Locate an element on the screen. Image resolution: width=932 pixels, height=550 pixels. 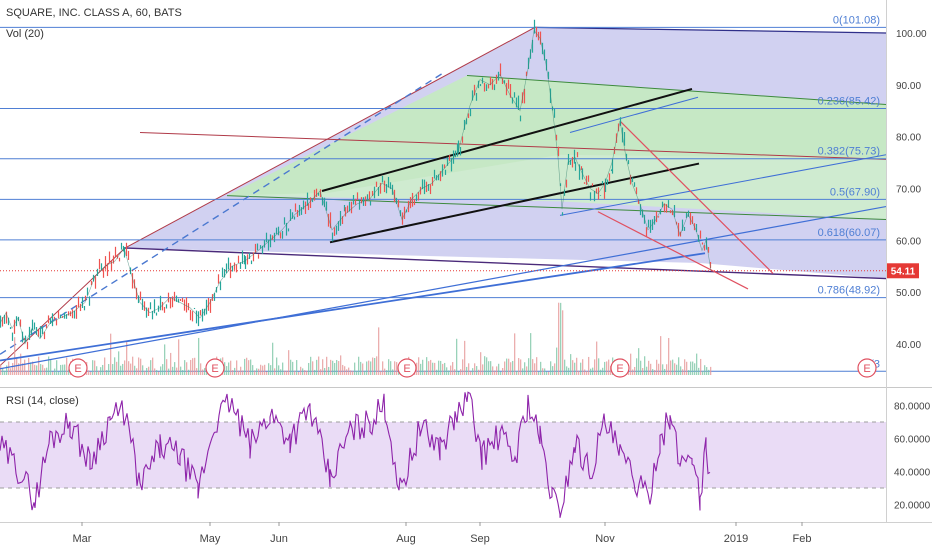
price-tick-label: 90.00 is located at coordinates (908, 86).